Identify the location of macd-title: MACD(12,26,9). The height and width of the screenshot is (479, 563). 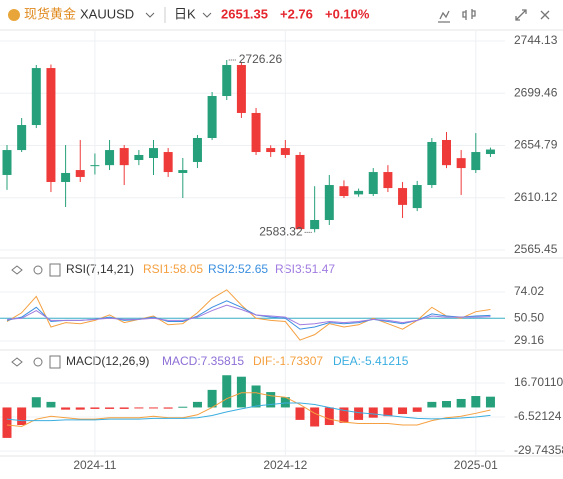
(107, 361).